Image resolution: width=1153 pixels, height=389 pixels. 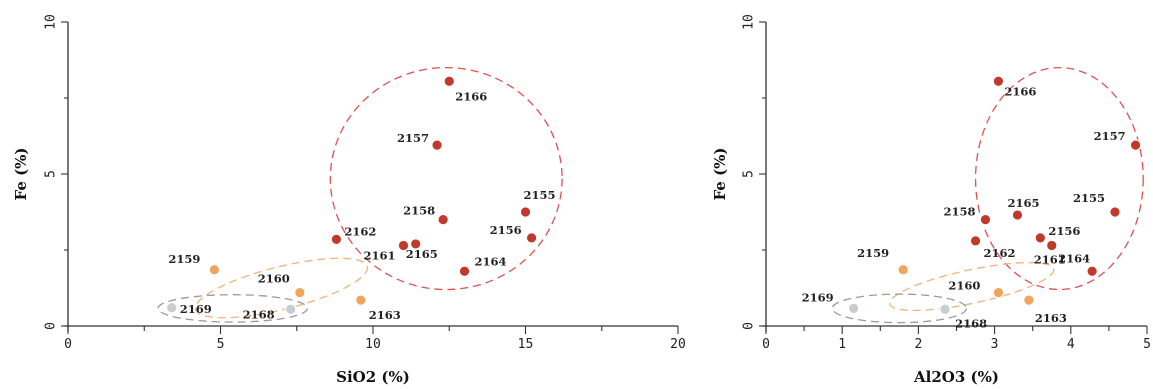 I want to click on x-tick-label: 3, so click(x=995, y=344).